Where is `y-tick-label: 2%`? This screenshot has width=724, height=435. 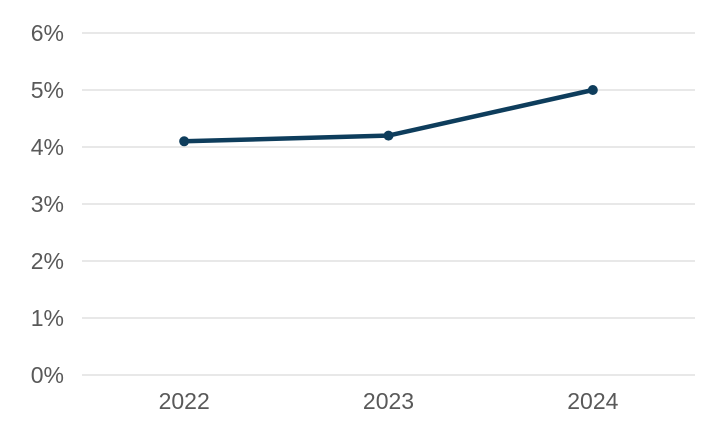 y-tick-label: 2% is located at coordinates (47, 261).